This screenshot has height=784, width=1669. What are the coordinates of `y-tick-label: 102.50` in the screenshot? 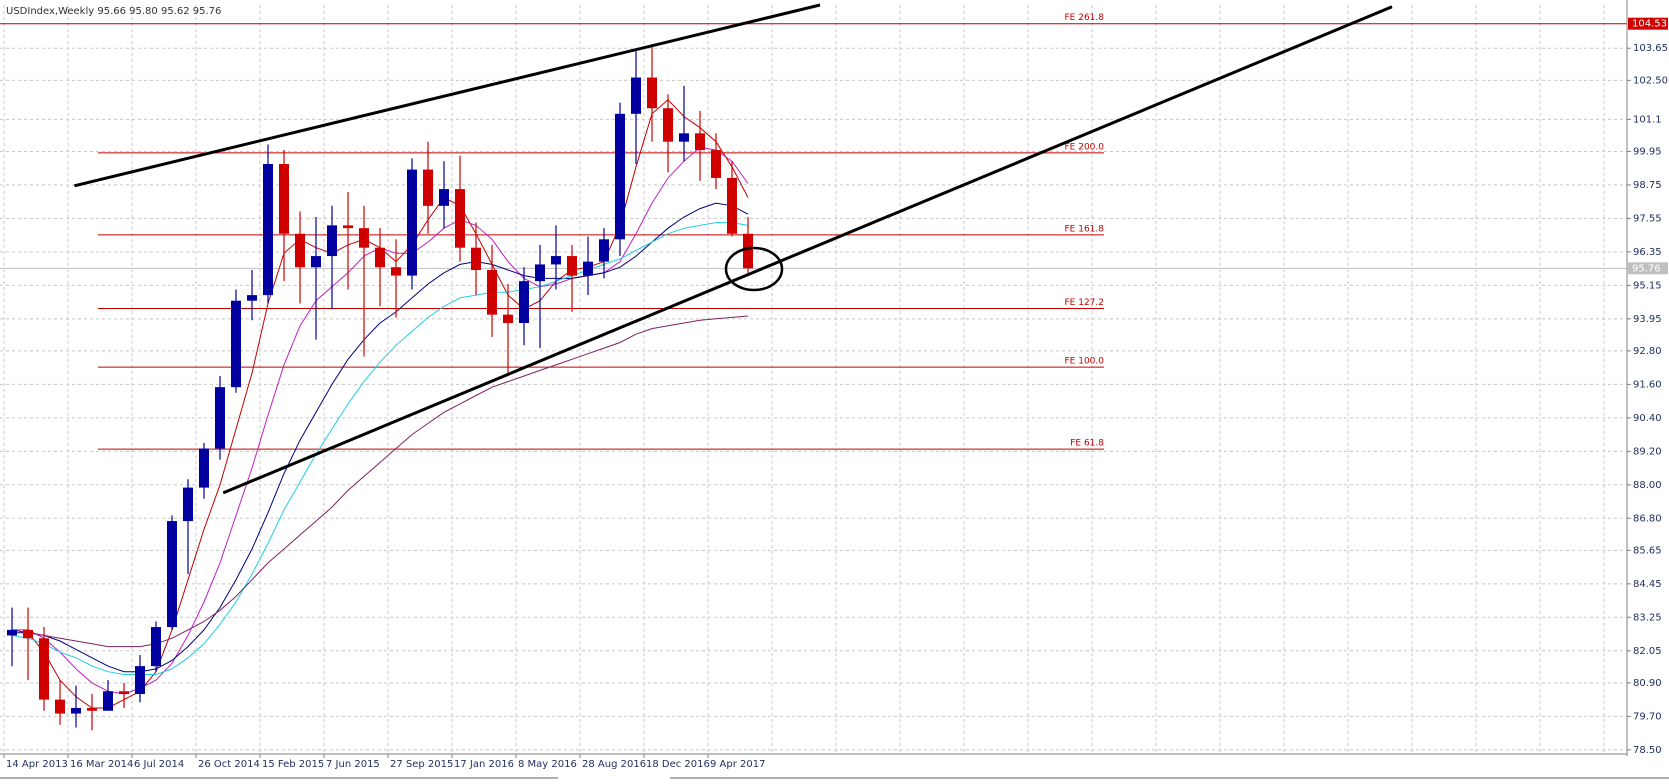 It's located at (1650, 80).